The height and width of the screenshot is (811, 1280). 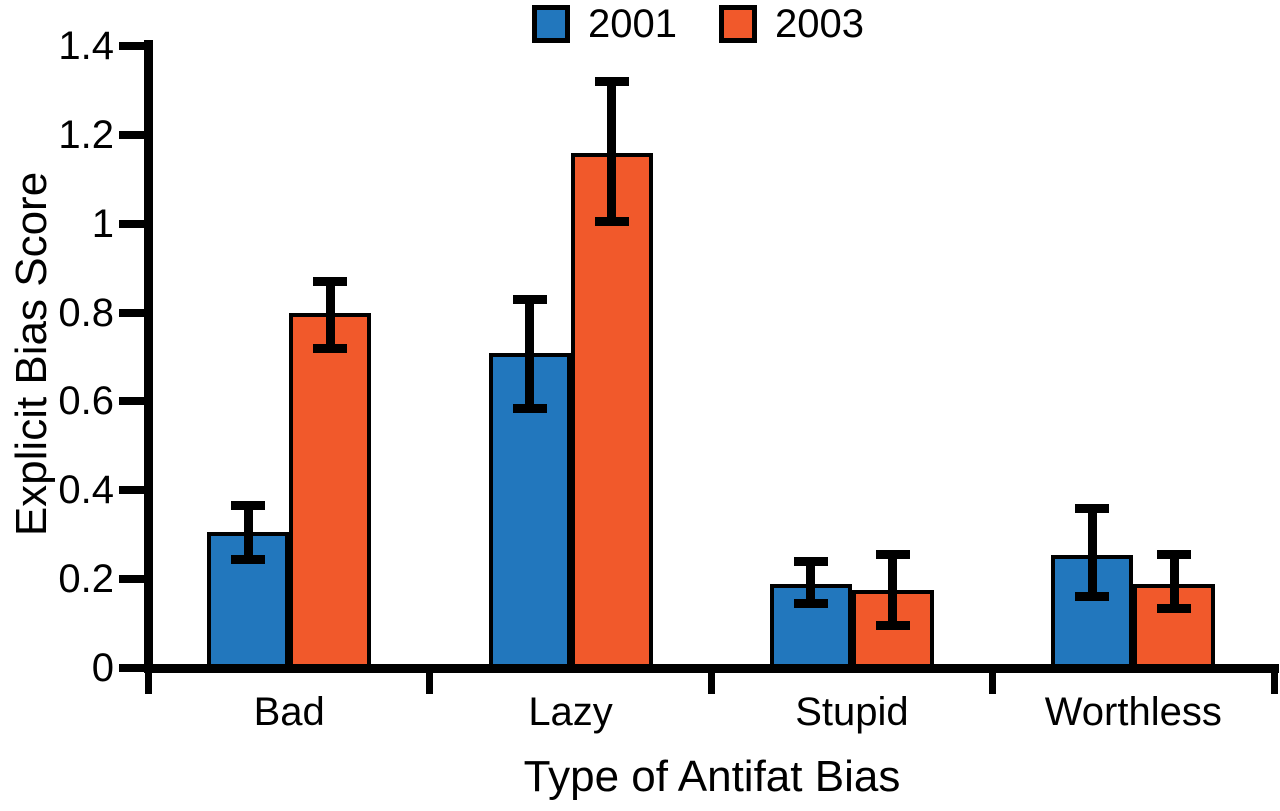 What do you see at coordinates (148, 356) in the screenshot?
I see `y-axis-spine` at bounding box center [148, 356].